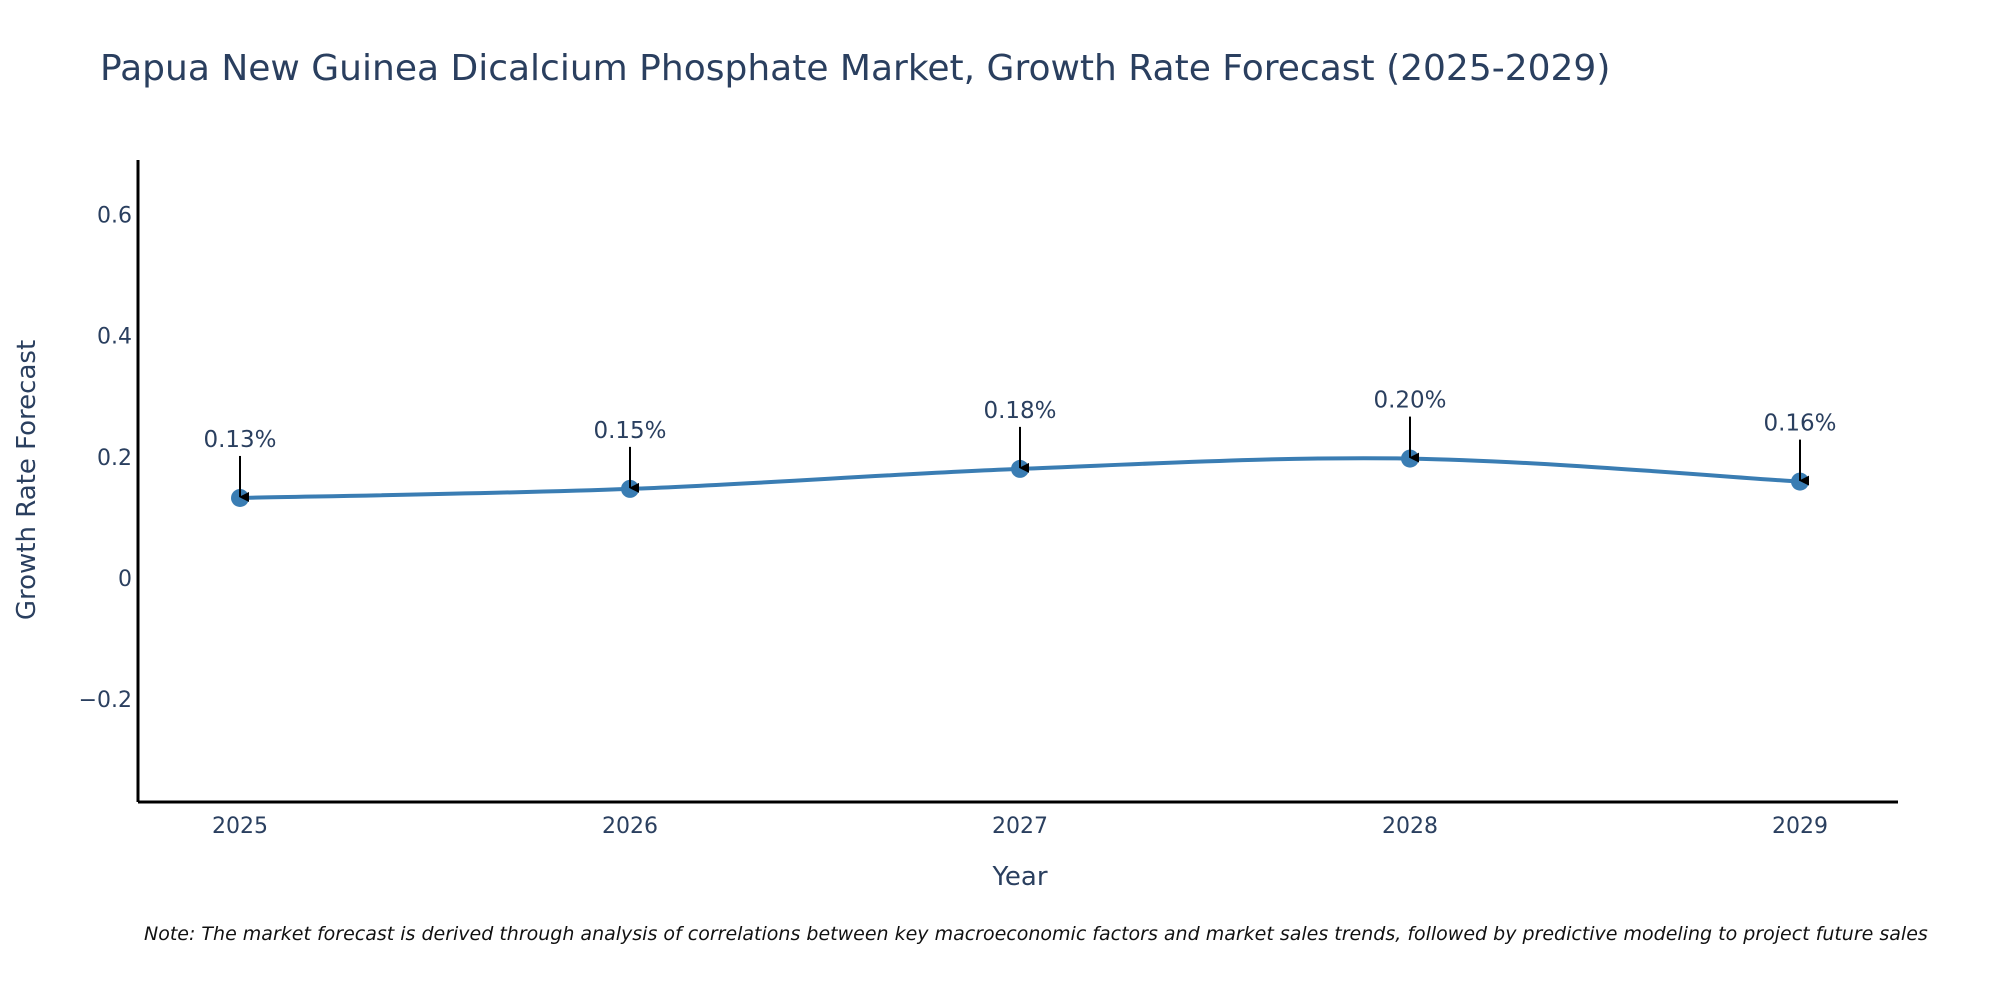 This screenshot has width=2000, height=1000. I want to click on y-tick-label: 0.4, so click(114, 337).